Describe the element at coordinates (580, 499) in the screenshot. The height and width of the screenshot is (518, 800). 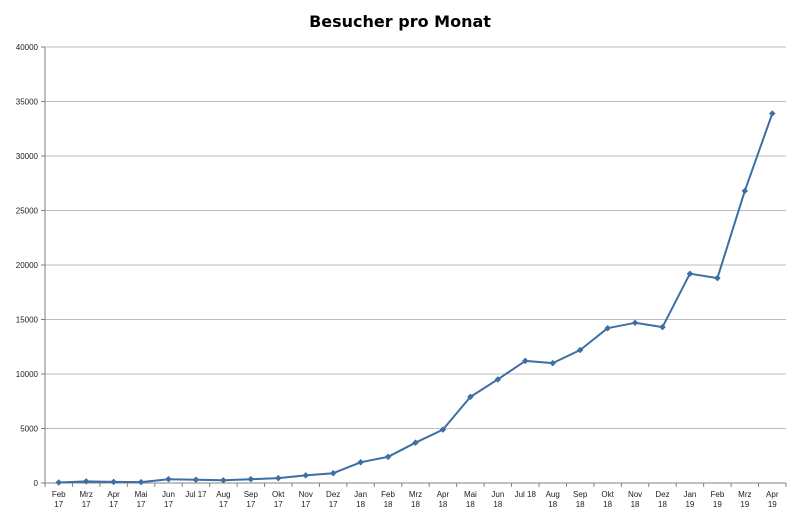
I see `x-tick-label: Sep 18` at that location.